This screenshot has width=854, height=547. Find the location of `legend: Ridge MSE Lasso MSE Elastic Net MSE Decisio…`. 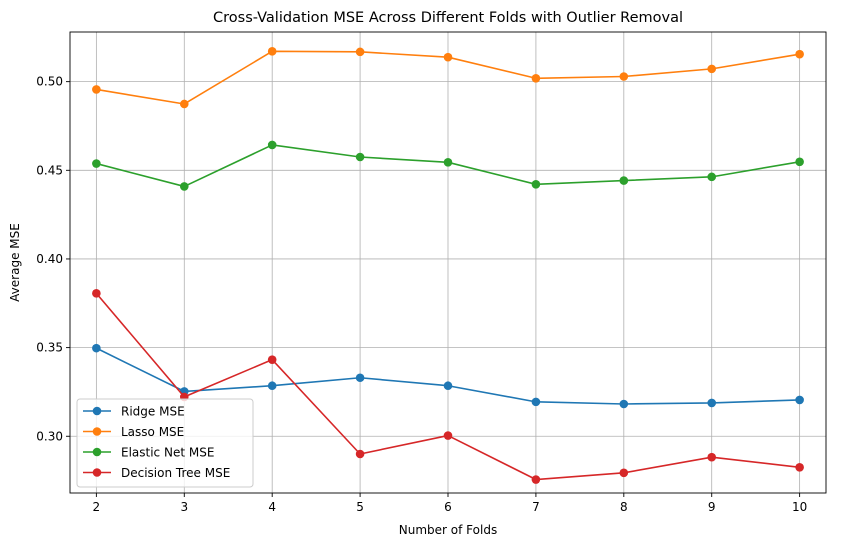

legend: Ridge MSE Lasso MSE Elastic Net MSE Decisio… is located at coordinates (165, 443).